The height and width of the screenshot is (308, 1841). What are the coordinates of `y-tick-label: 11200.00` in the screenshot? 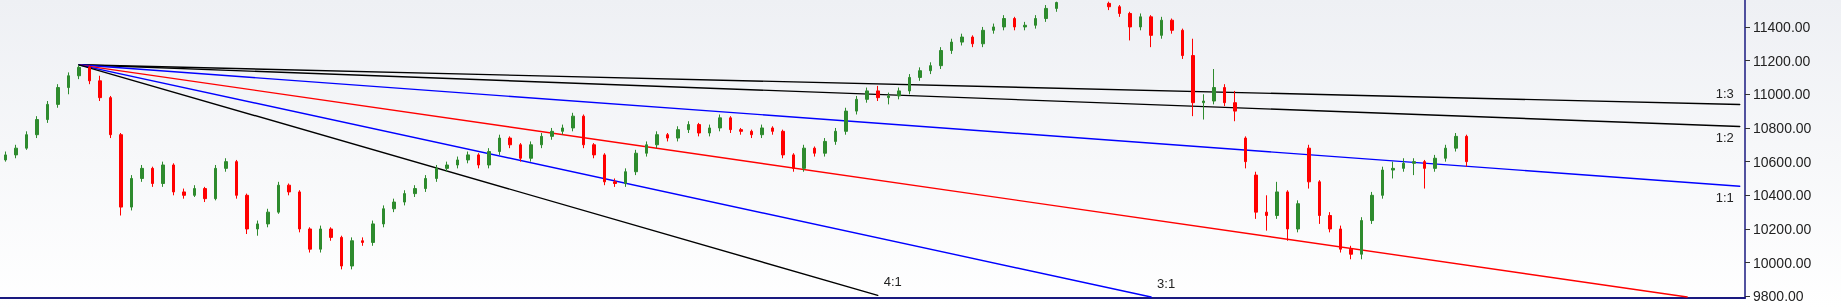 It's located at (1782, 60).